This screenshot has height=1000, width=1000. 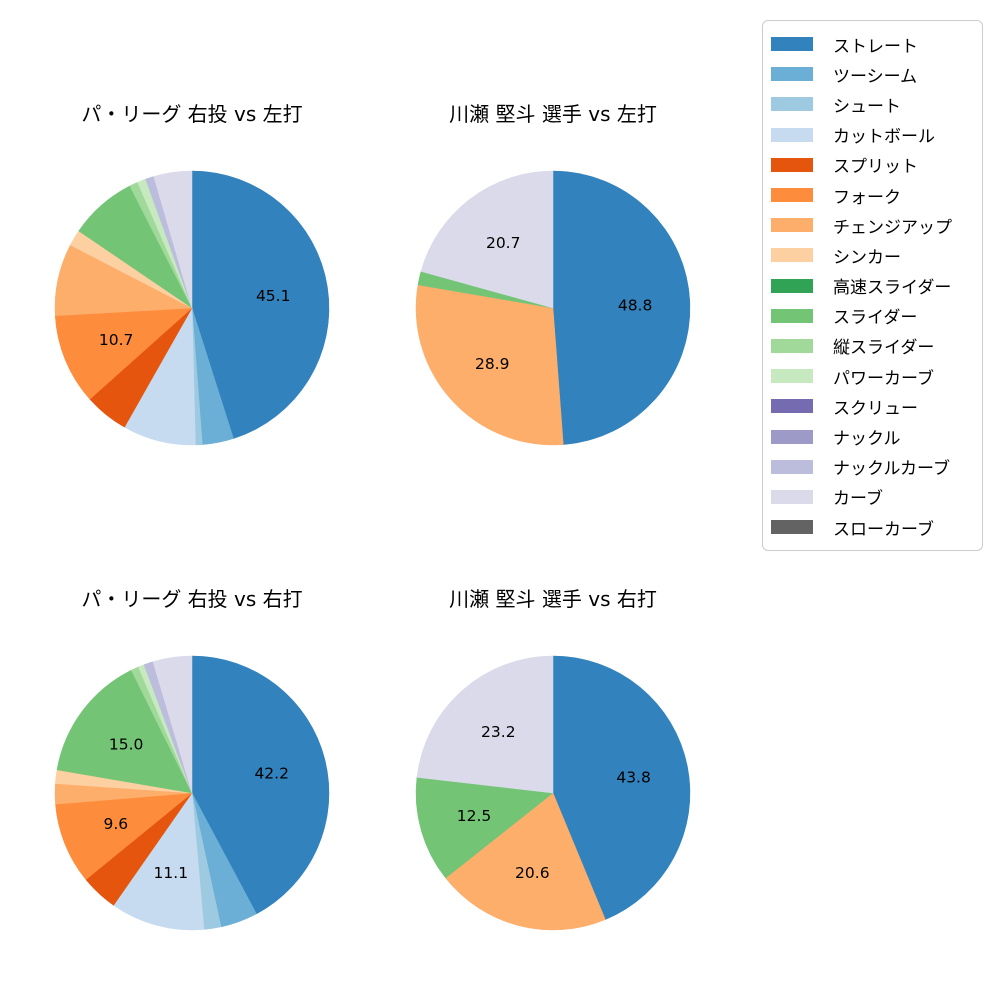 I want to click on slice-value-label: 12.5, so click(x=474, y=816).